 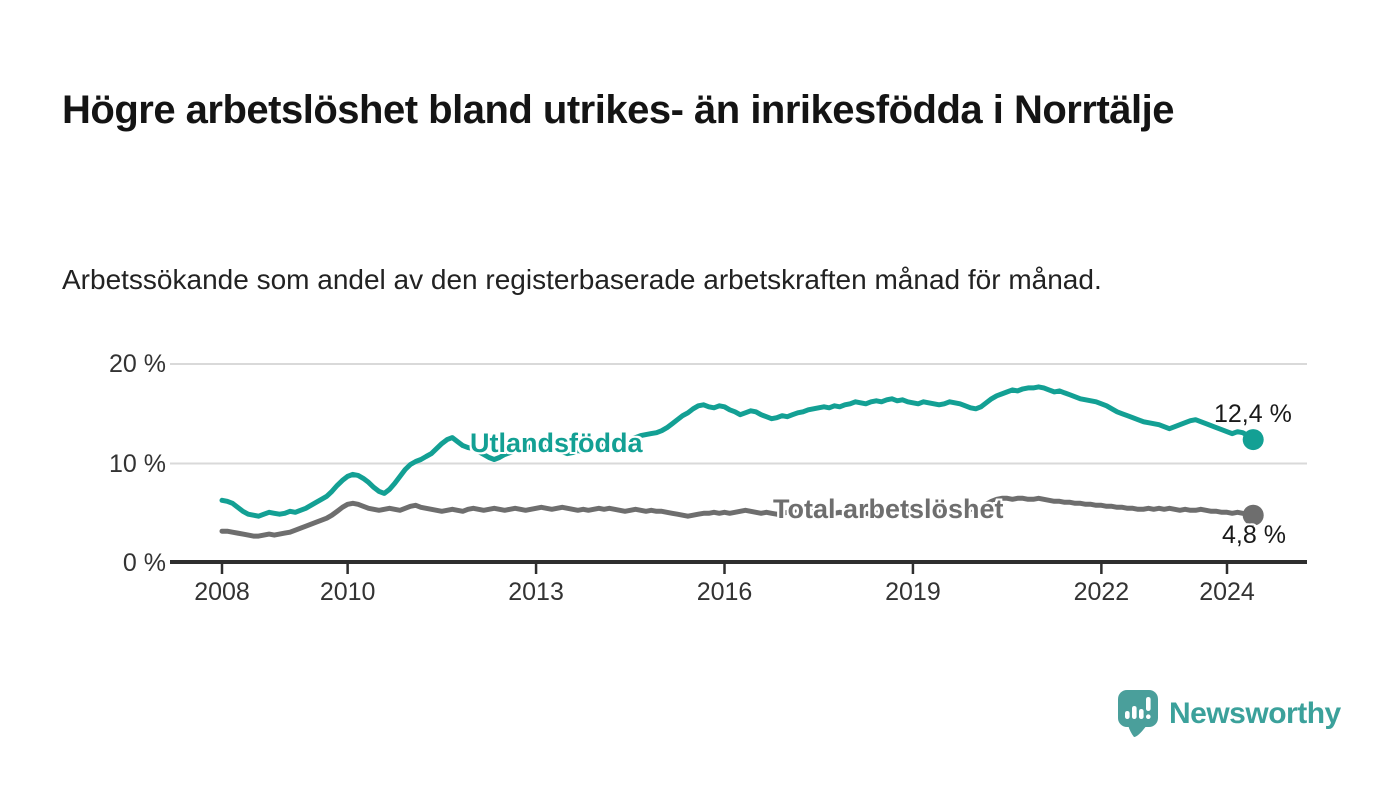 What do you see at coordinates (1227, 592) in the screenshot?
I see `x-tick-label: 2024` at bounding box center [1227, 592].